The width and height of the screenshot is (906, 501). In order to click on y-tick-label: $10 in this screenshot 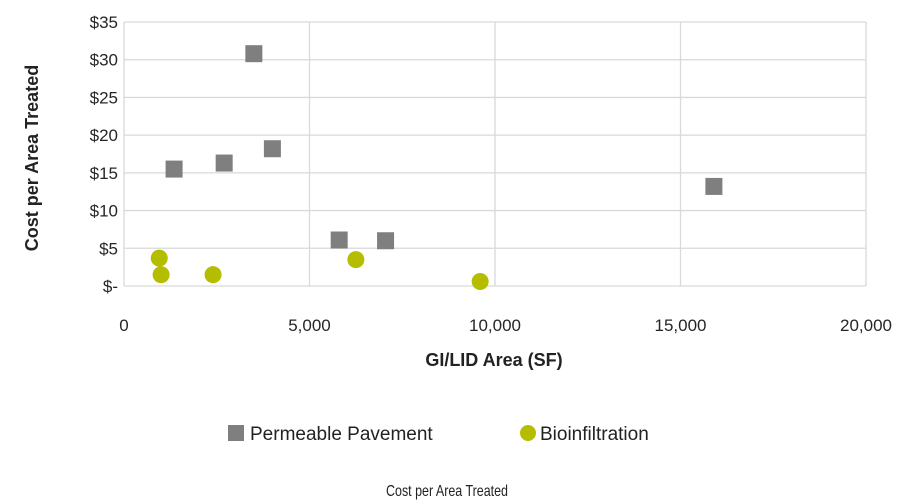, I will do `click(104, 211)`.